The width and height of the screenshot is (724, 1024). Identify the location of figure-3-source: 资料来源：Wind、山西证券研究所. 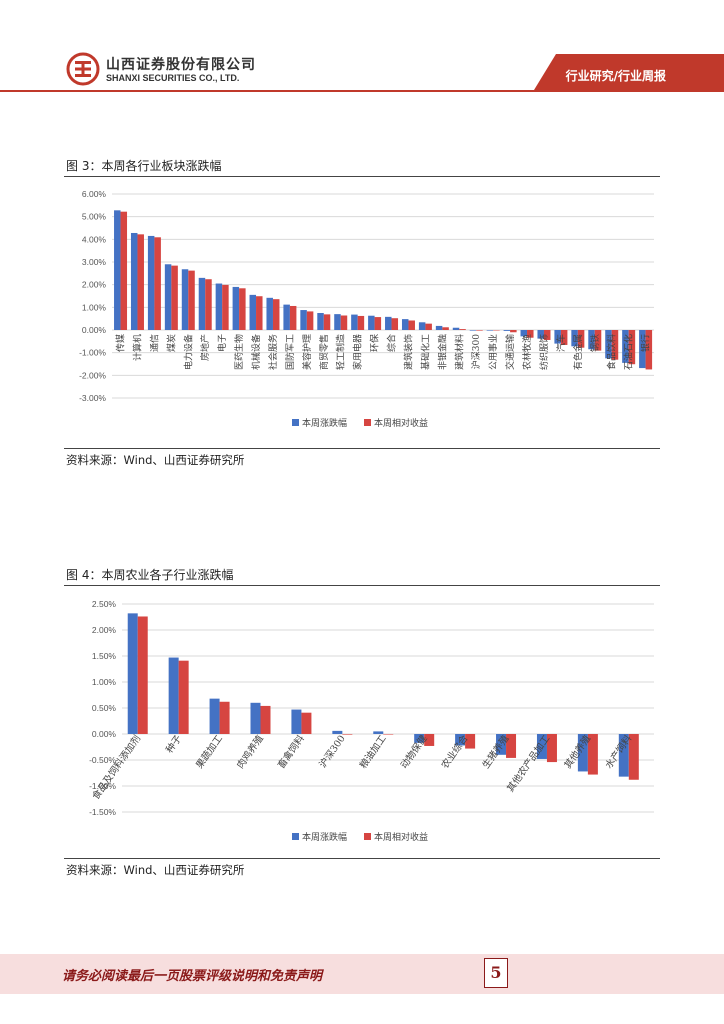
(155, 460).